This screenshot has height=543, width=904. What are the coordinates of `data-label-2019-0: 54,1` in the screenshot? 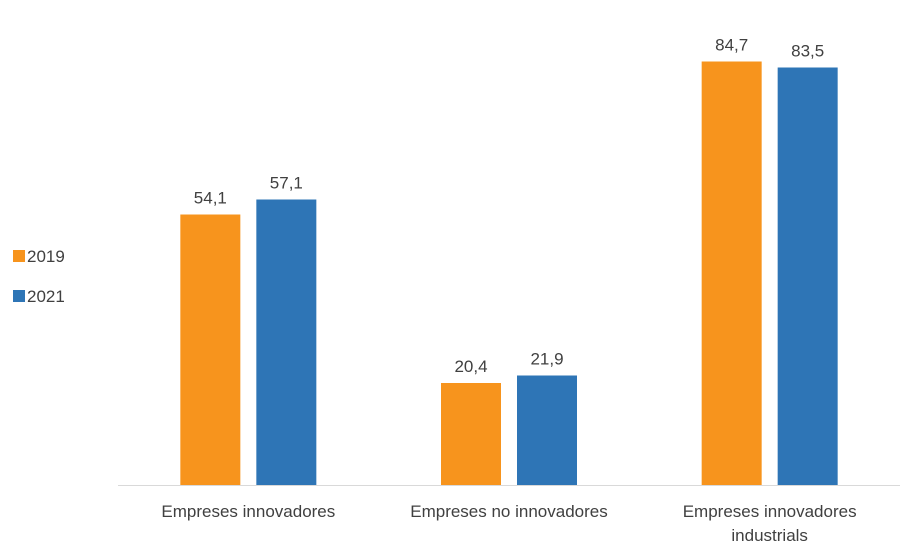 It's located at (210, 198).